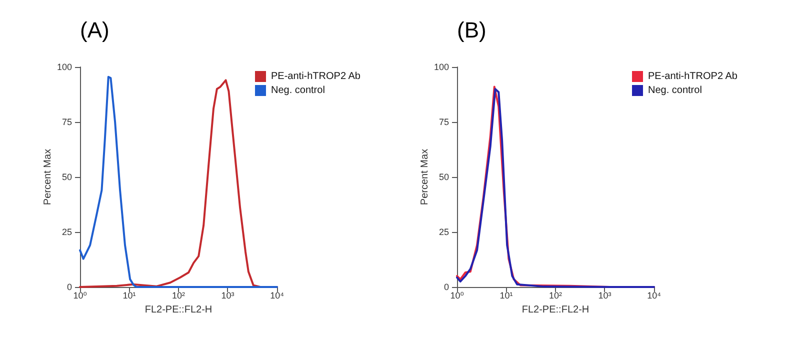 The image size is (789, 339). Describe the element at coordinates (95, 30) in the screenshot. I see `chart-title: (A)` at that location.